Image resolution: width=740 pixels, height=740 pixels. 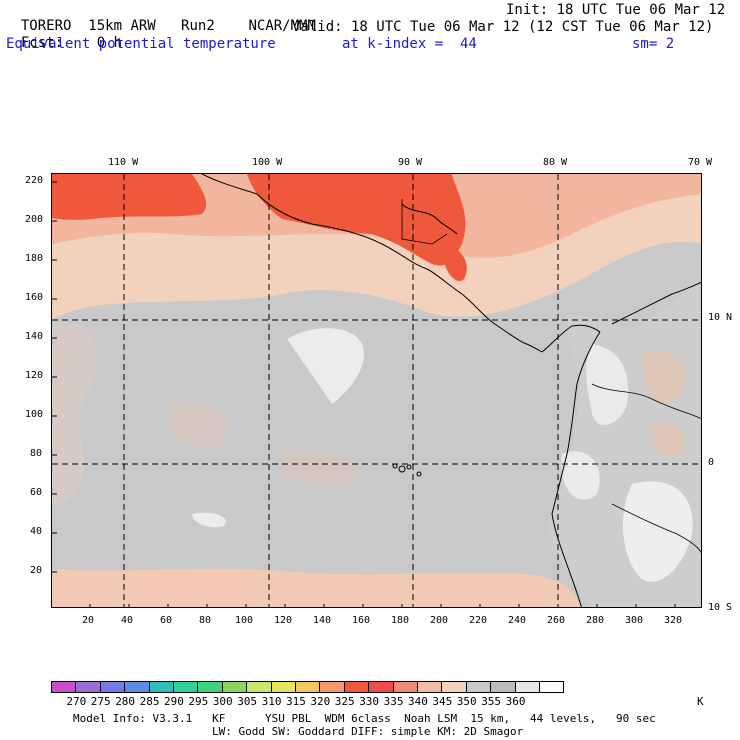 What do you see at coordinates (439, 620) in the screenshot?
I see `x-tick-label: 200` at bounding box center [439, 620].